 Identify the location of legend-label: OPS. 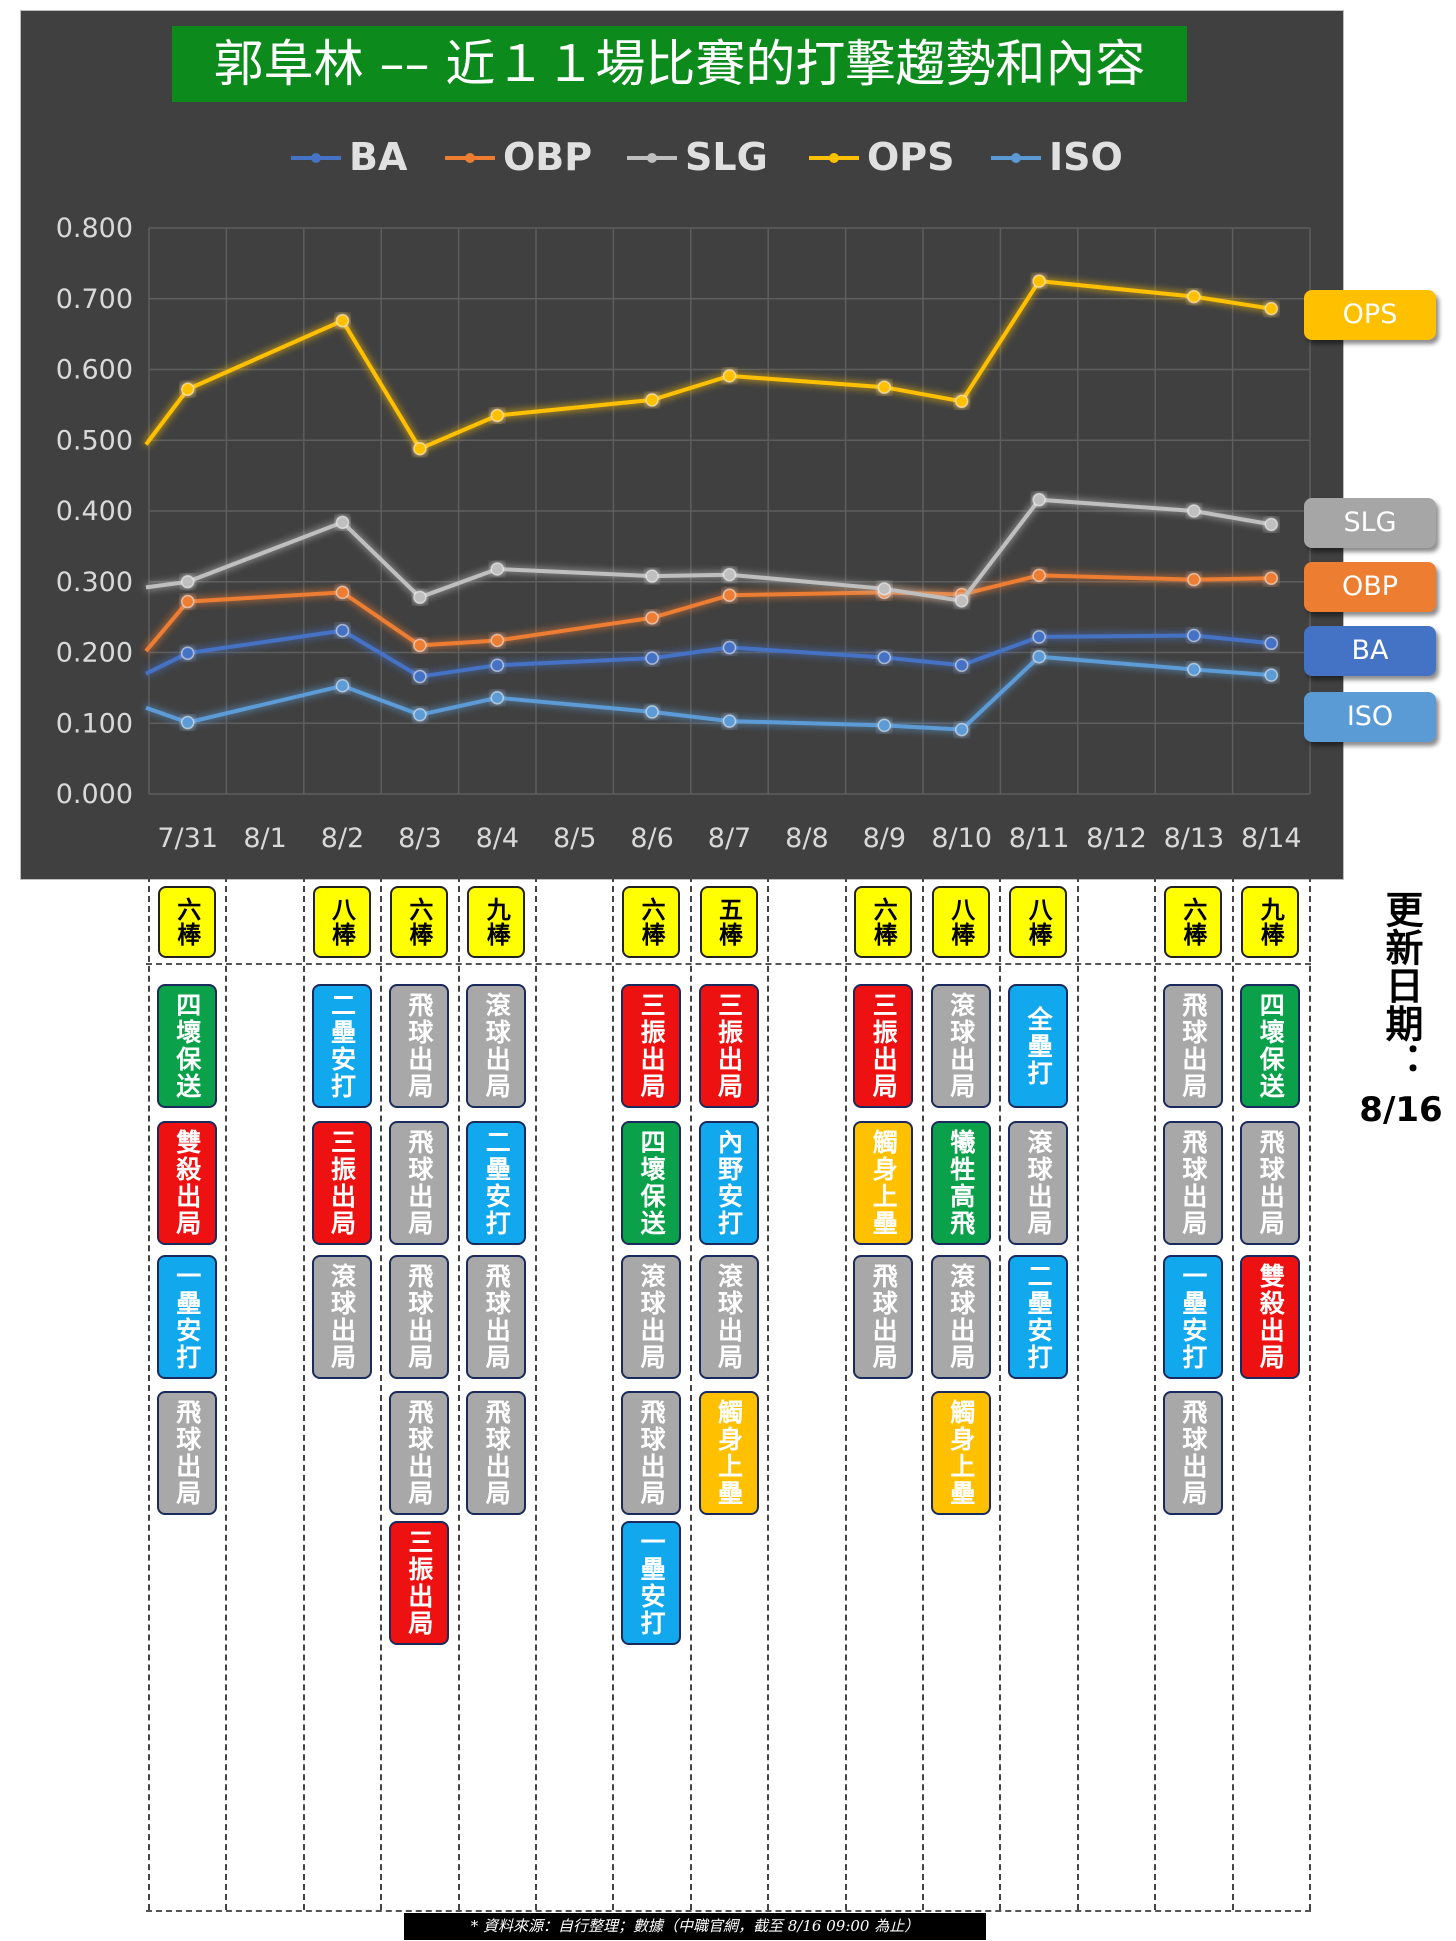
(911, 157).